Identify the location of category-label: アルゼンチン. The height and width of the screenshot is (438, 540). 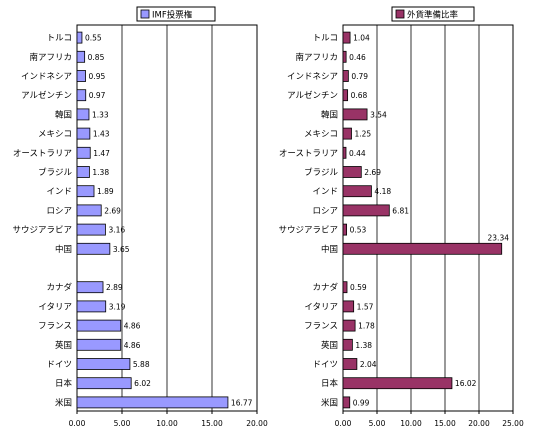
(46, 95).